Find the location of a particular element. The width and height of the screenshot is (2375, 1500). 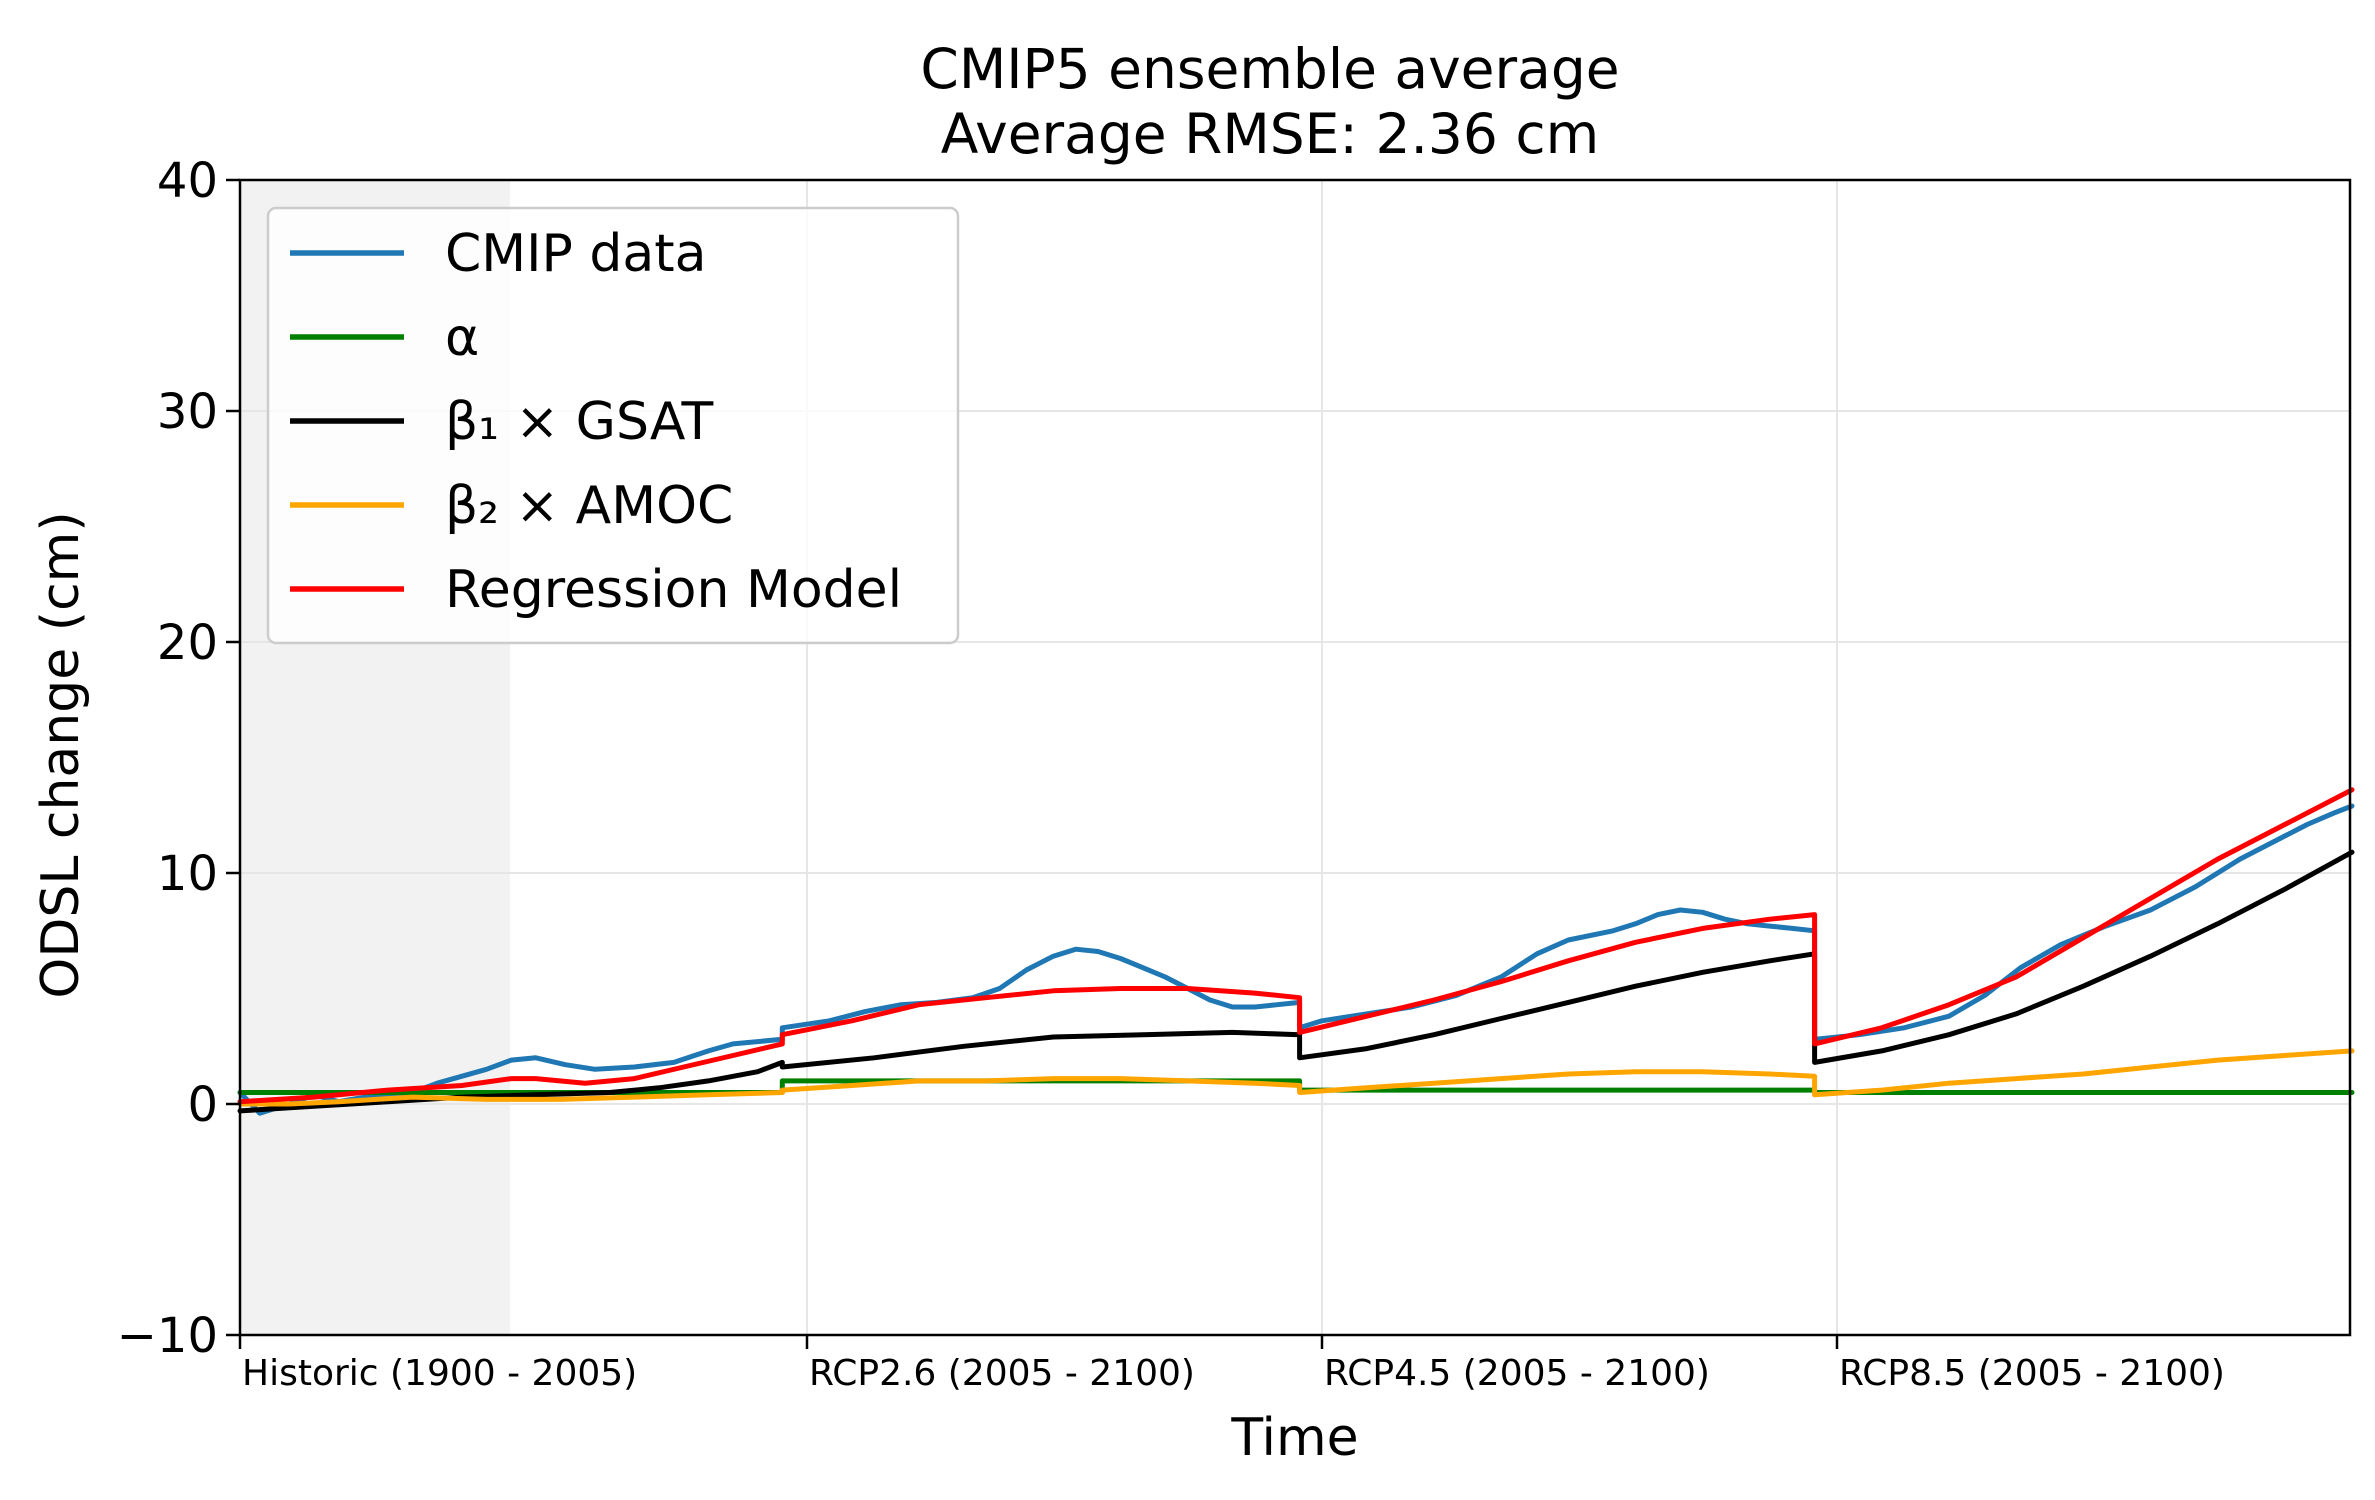

x-tick-label: RCP8.5 (2005 - 2100) is located at coordinates (2032, 1373).